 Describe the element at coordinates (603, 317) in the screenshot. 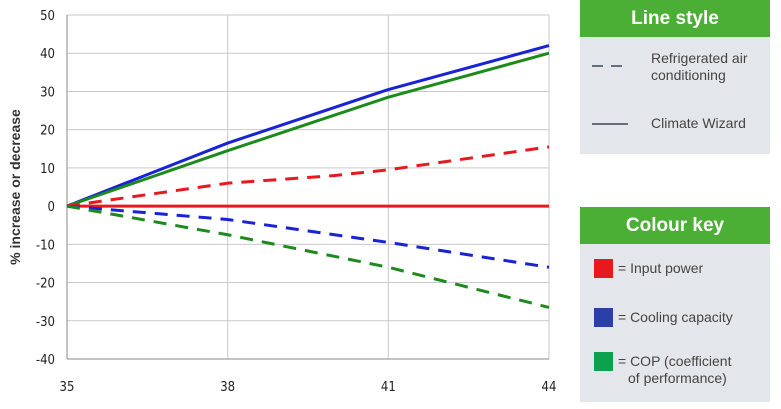

I see `blue-swatch` at that location.